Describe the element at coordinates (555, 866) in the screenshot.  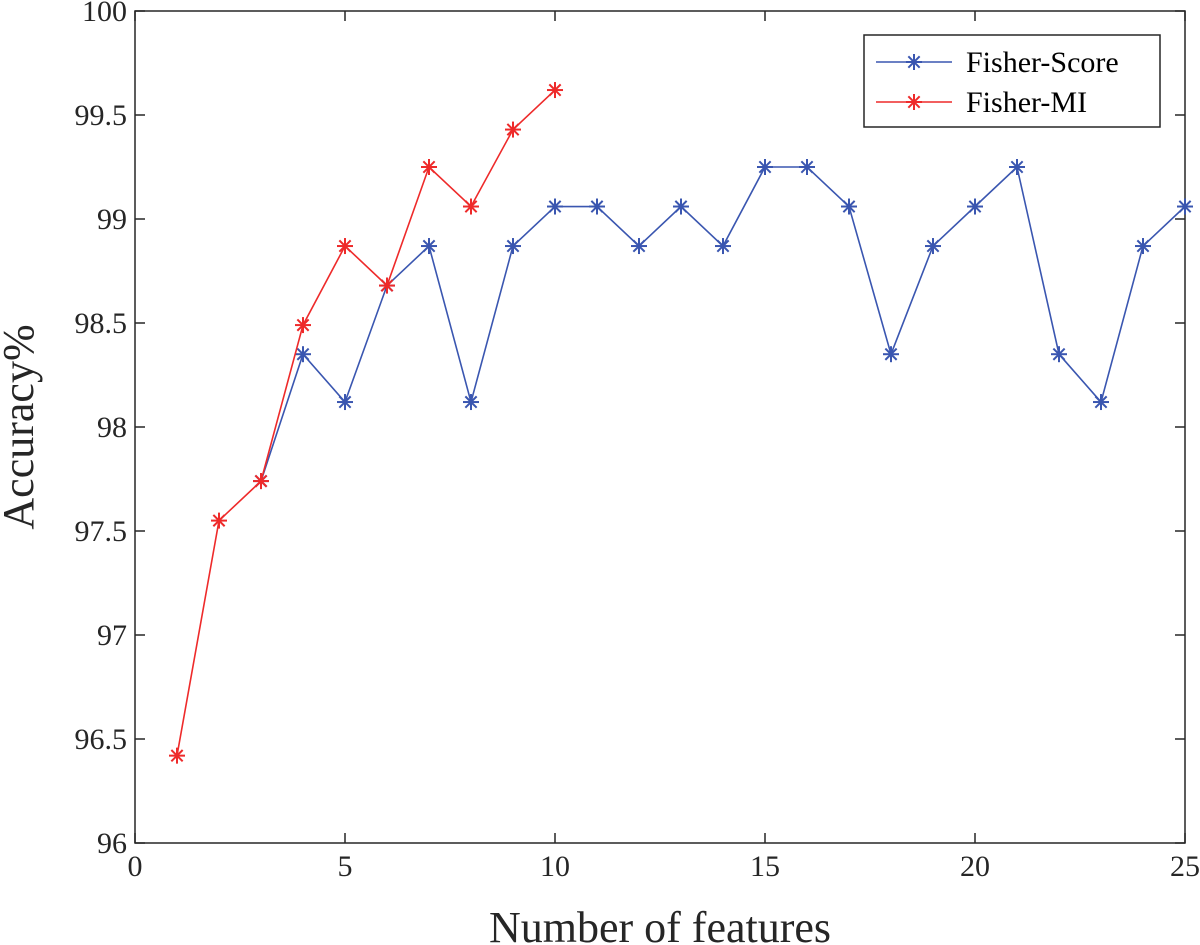
I see `x-tick-label: 10` at that location.